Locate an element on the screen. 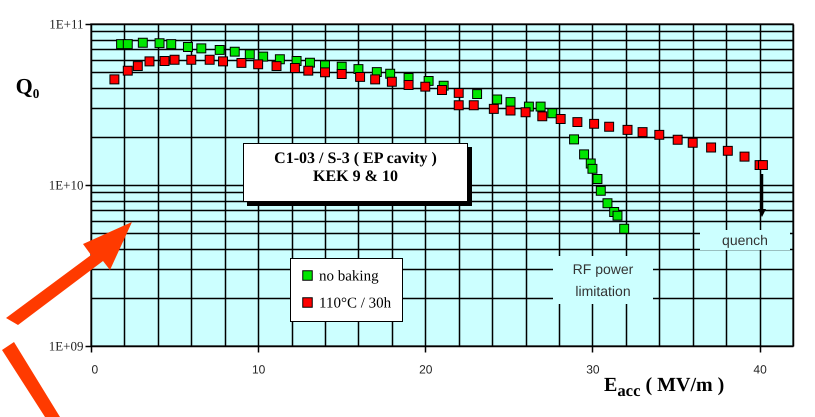 This screenshot has height=417, width=815. x-tick-label: 20 is located at coordinates (426, 369).